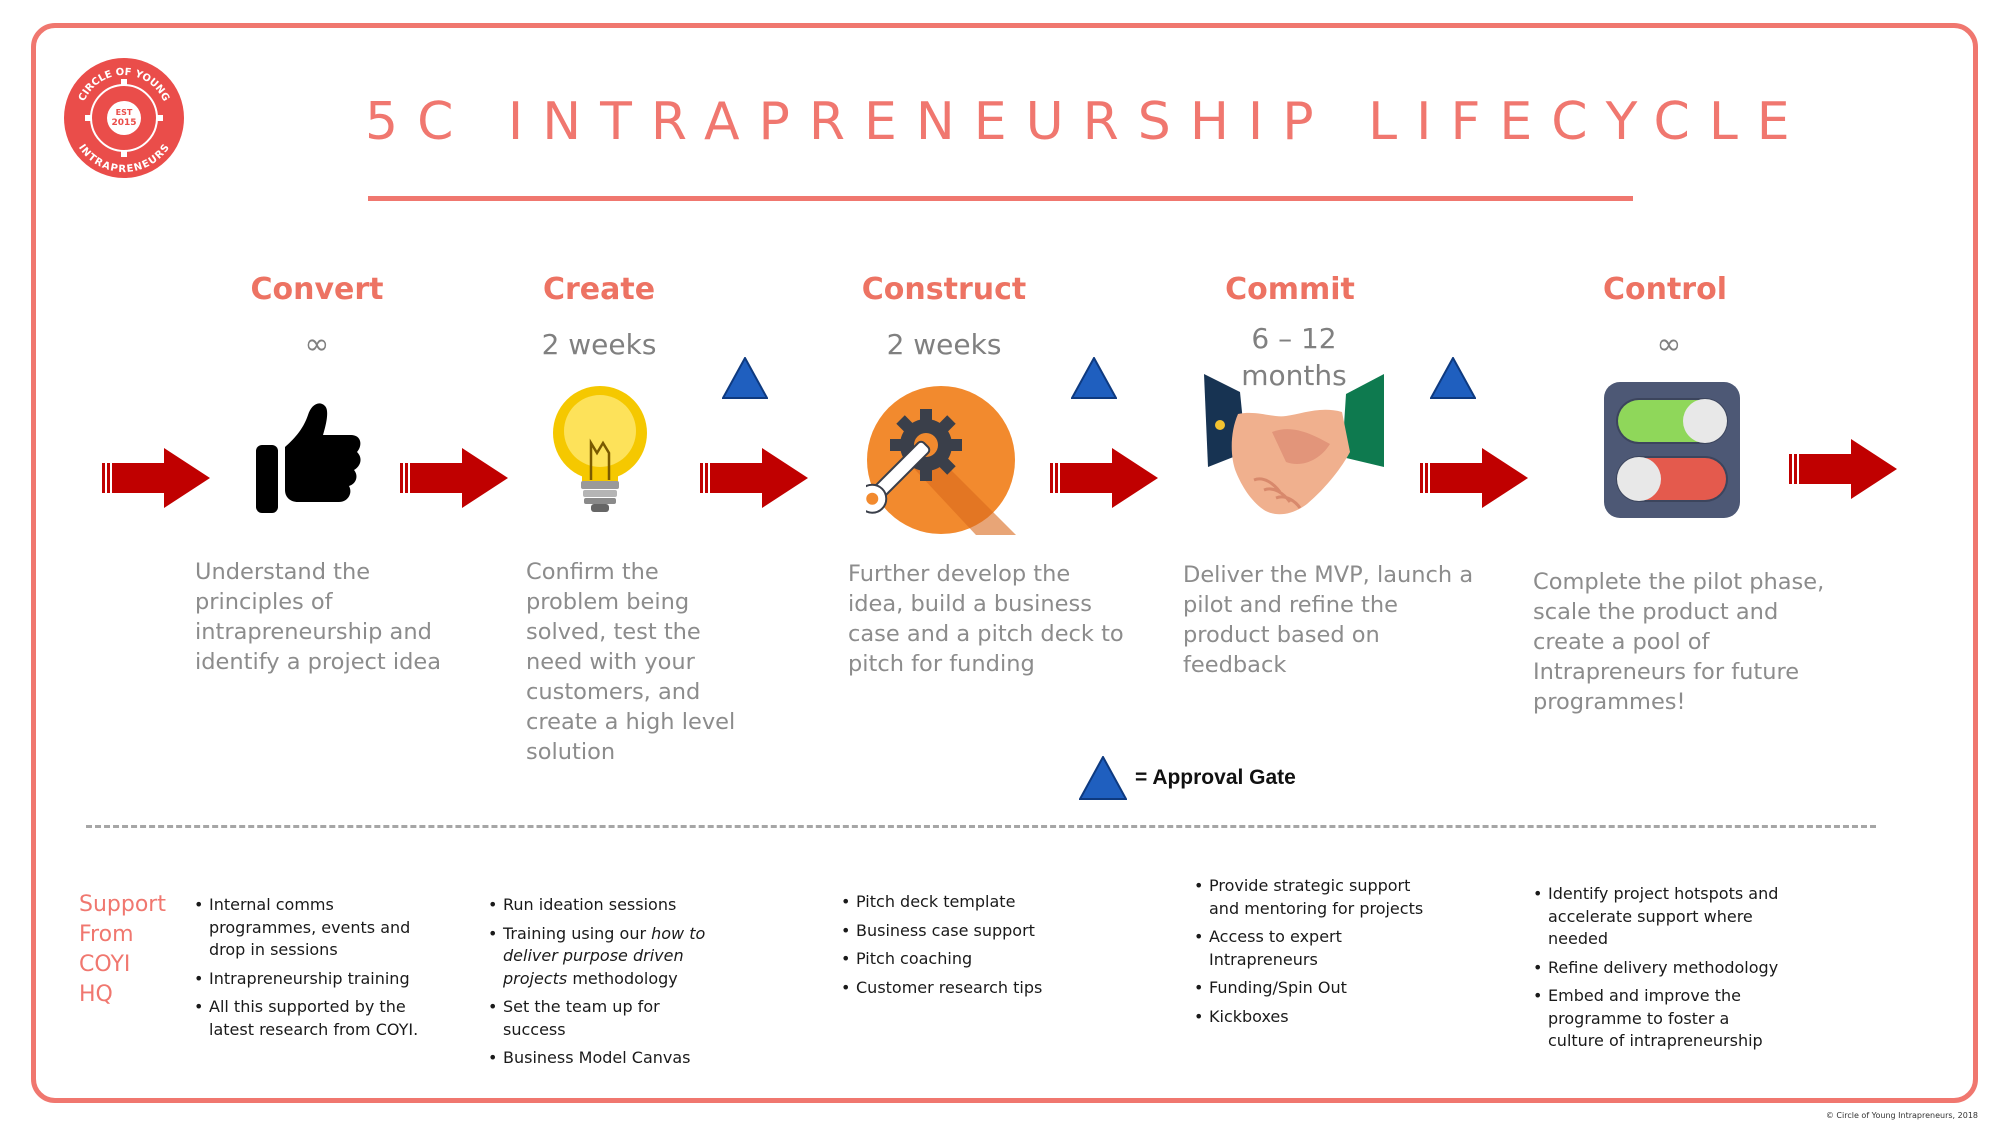  Describe the element at coordinates (1669, 344) in the screenshot. I see `stage-duration-control: ∞` at that location.